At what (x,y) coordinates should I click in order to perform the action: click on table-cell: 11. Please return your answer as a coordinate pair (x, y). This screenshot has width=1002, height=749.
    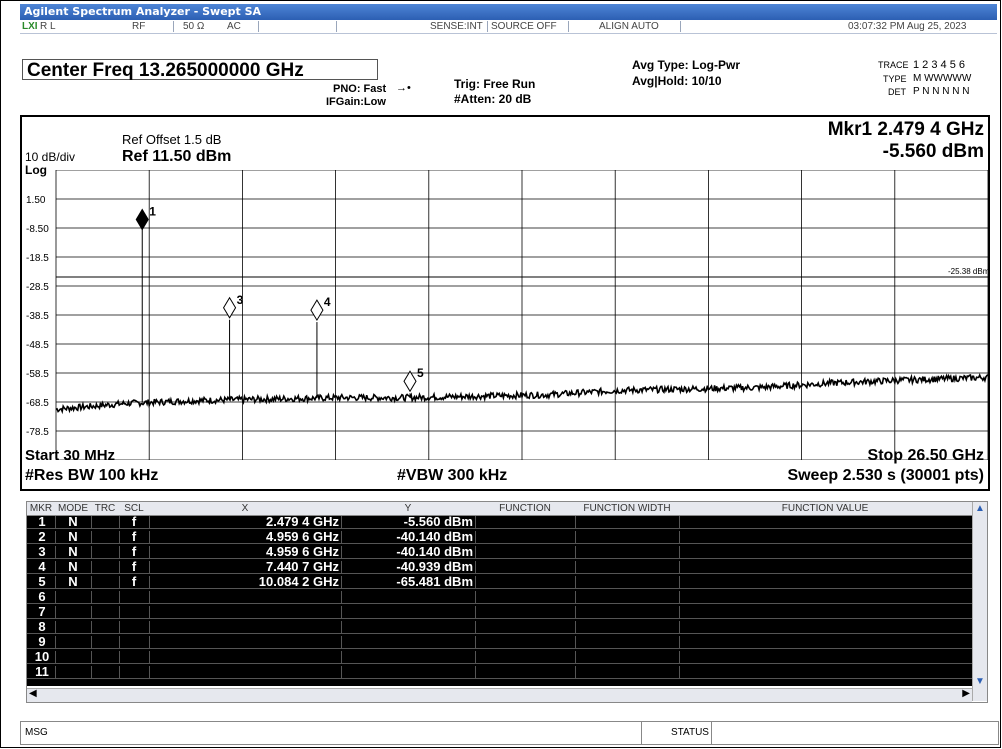
    Looking at the image, I should click on (42, 671).